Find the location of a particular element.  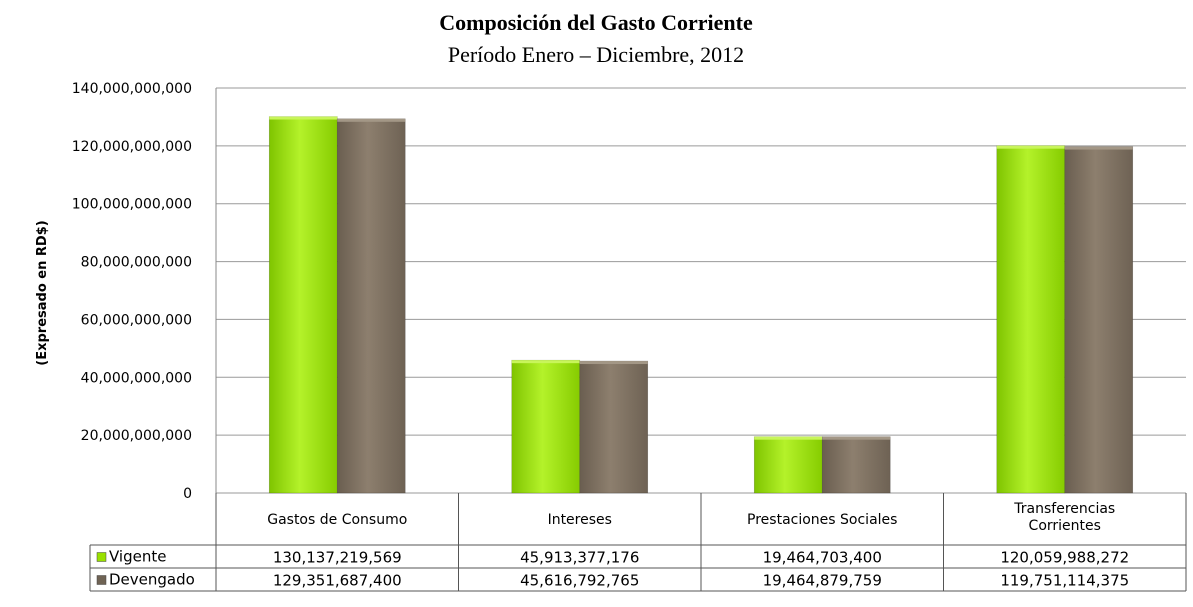

data-label-vigente: 130,137,219,569 is located at coordinates (337, 558).